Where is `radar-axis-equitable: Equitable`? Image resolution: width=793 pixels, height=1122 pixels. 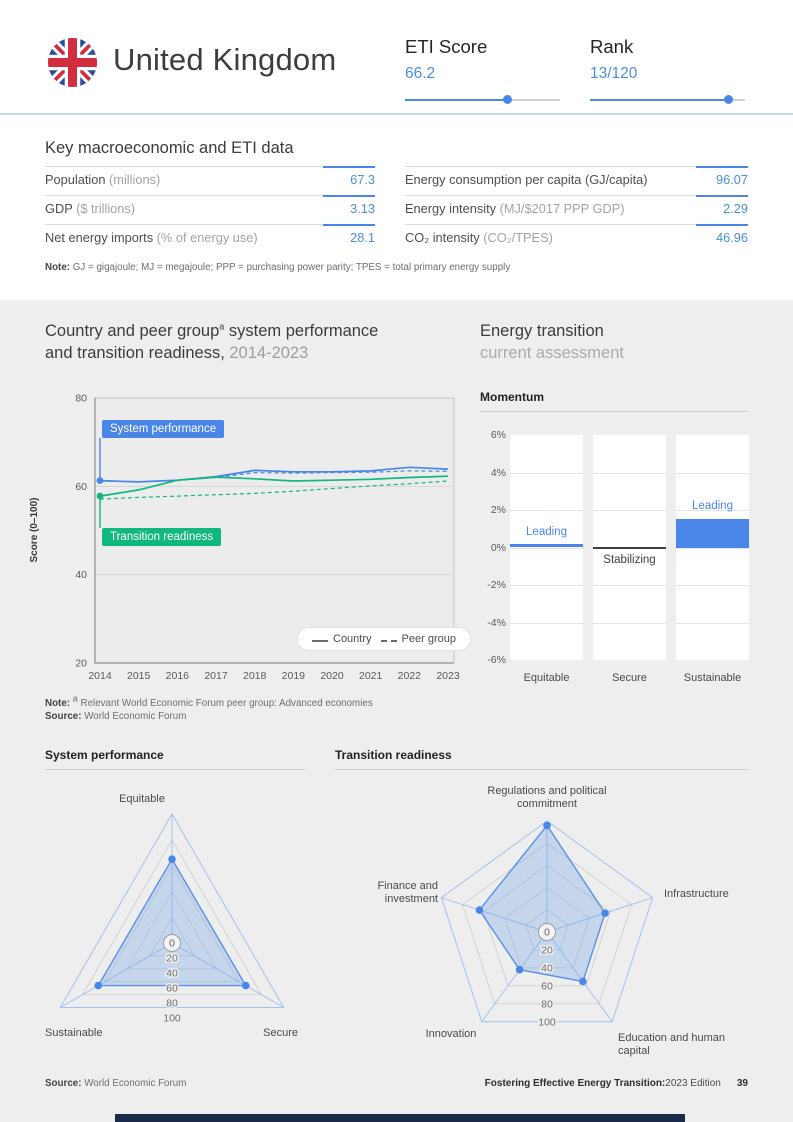 radar-axis-equitable: Equitable is located at coordinates (142, 799).